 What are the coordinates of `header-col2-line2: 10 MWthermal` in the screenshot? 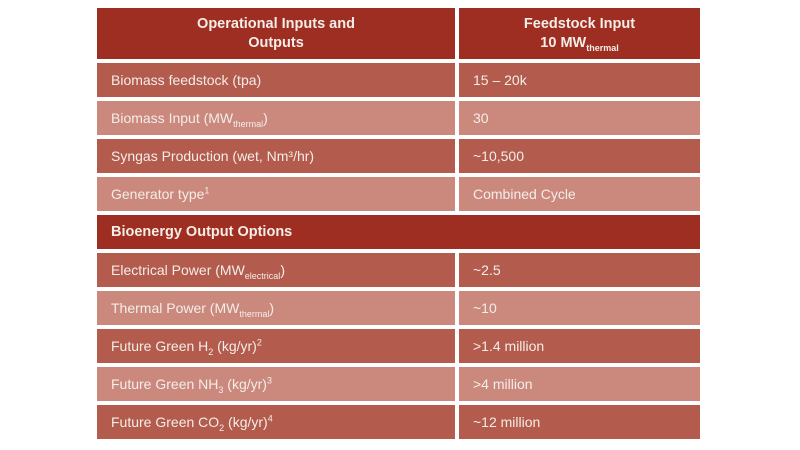 It's located at (579, 43).